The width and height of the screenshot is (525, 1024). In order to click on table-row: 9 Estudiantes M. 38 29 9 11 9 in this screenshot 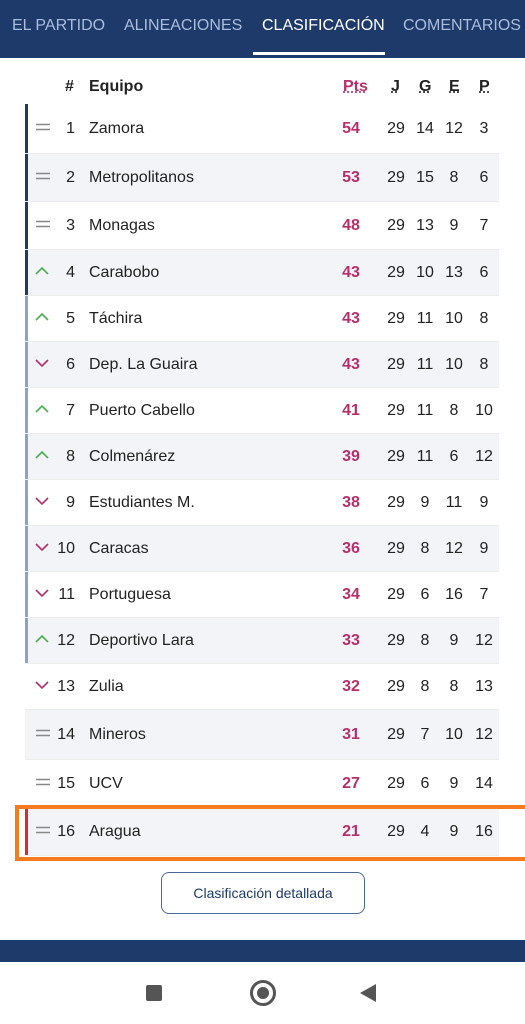, I will do `click(262, 503)`.